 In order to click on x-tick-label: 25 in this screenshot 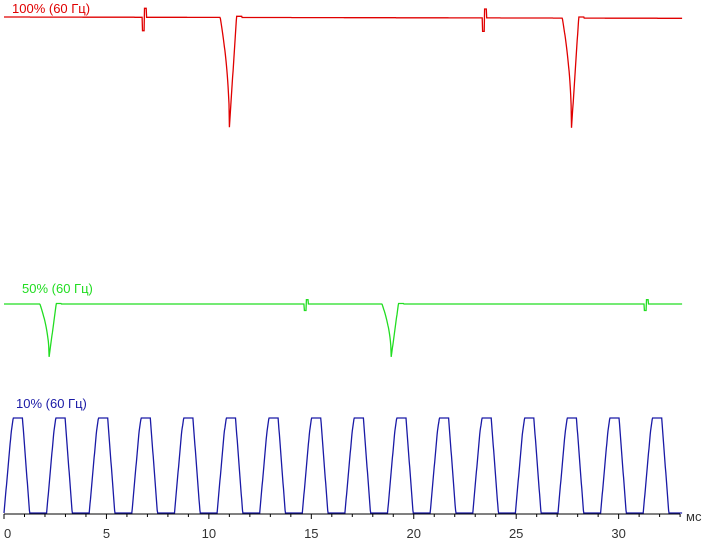, I will do `click(516, 533)`.